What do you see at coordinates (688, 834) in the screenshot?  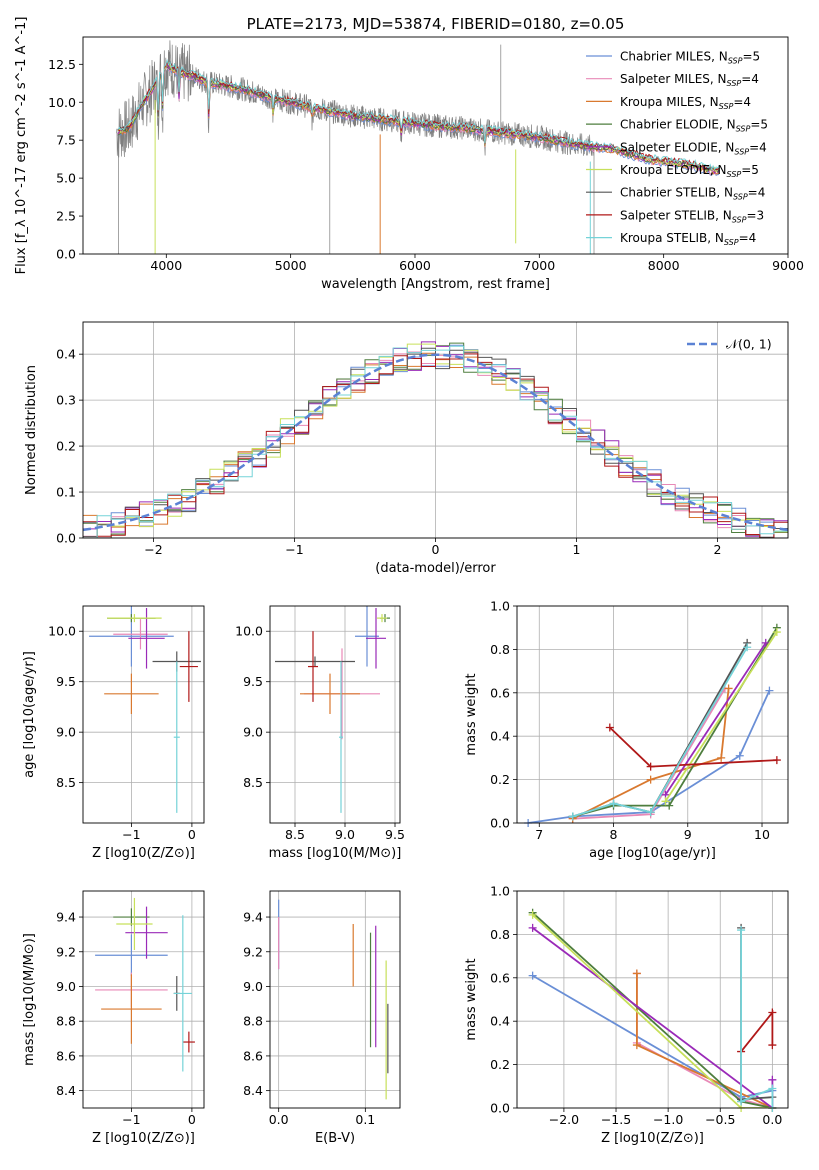 I see `x-tick-label: 9` at bounding box center [688, 834].